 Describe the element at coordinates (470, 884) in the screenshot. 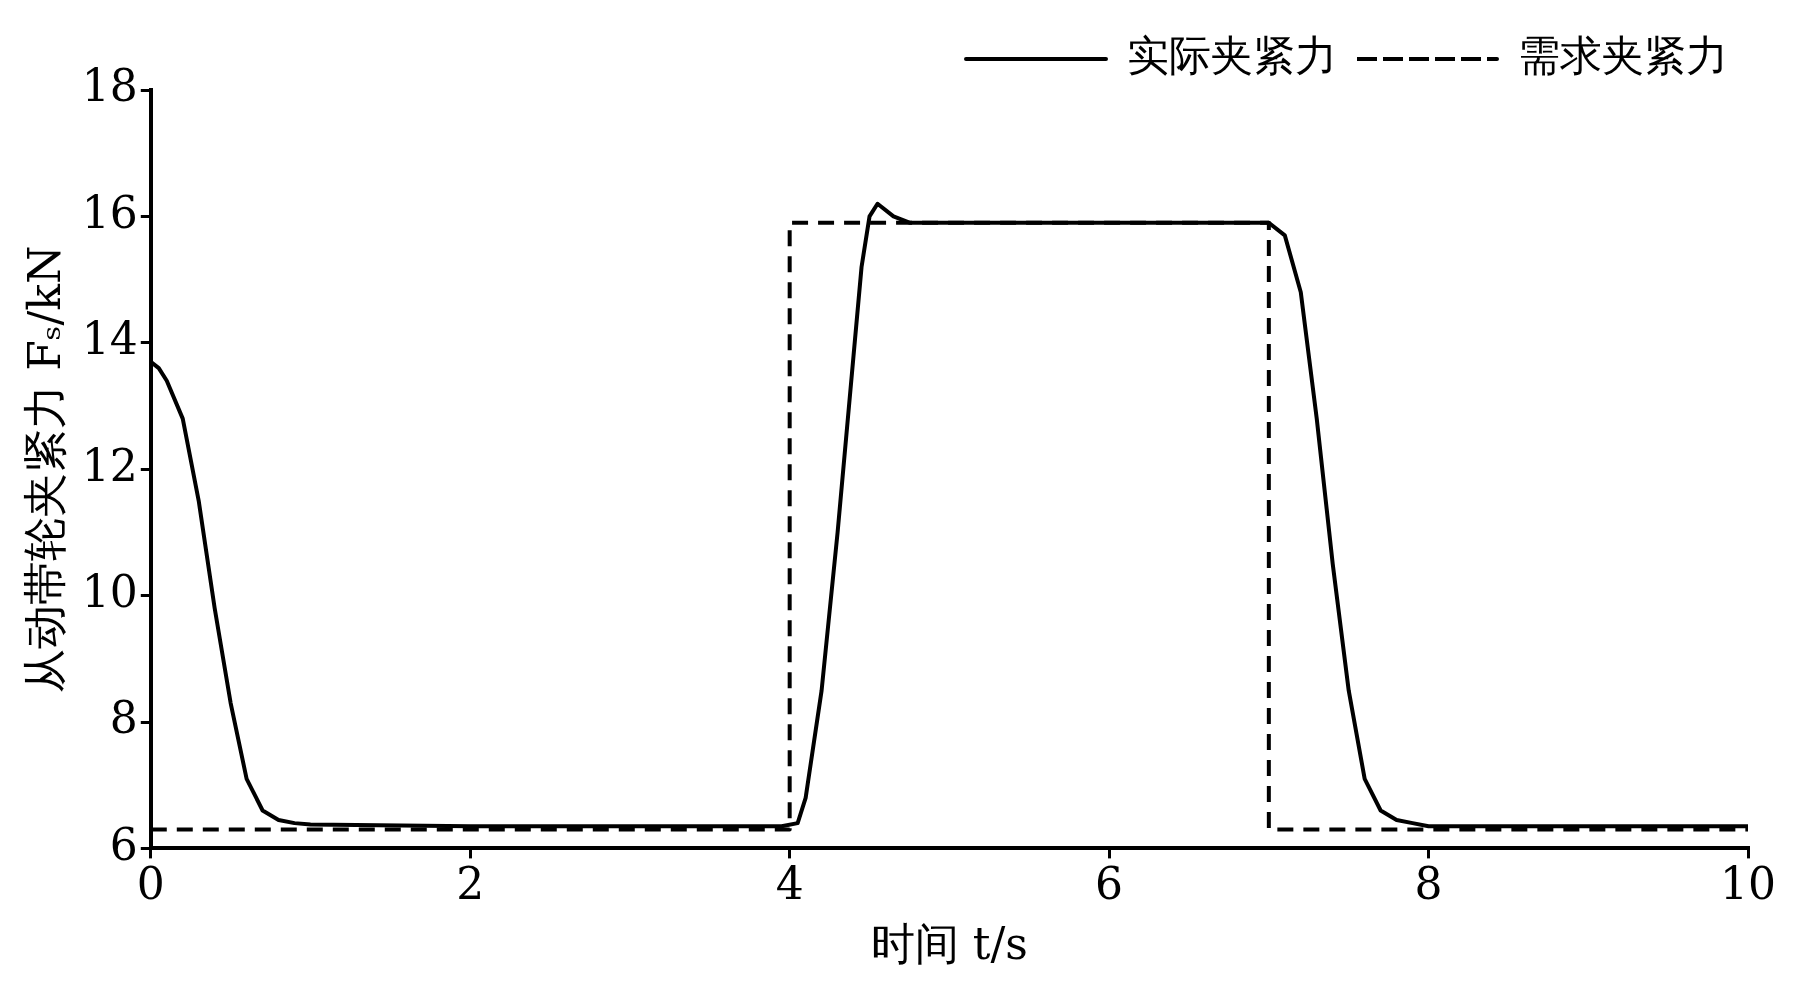

I see `x-tick-label: 2` at that location.